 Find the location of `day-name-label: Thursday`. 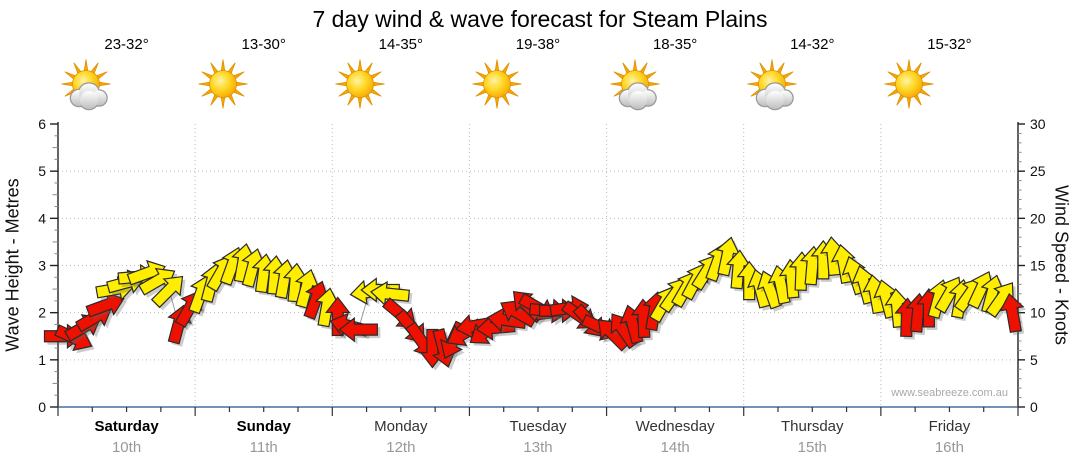

day-name-label: Thursday is located at coordinates (812, 426).